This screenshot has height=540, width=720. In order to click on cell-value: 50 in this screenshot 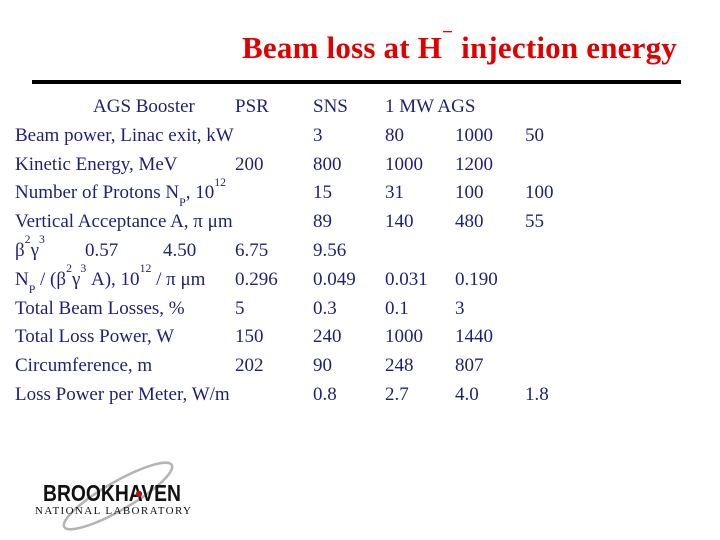, I will do `click(534, 135)`.